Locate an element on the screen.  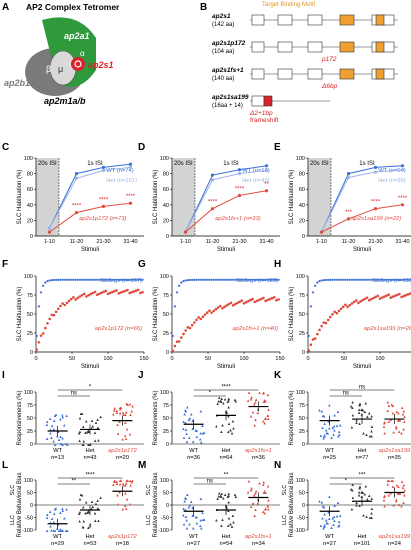
sig-label: **** is located at coordinates (226, 388).